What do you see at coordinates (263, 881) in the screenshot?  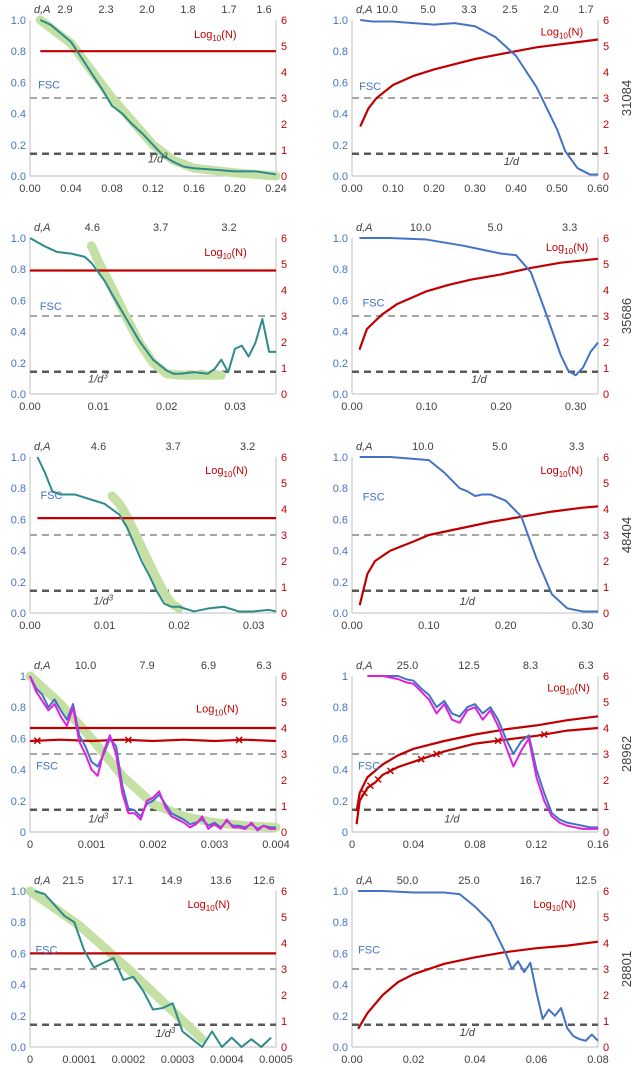 I see `resolution-tick-label: 12.6` at bounding box center [263, 881].